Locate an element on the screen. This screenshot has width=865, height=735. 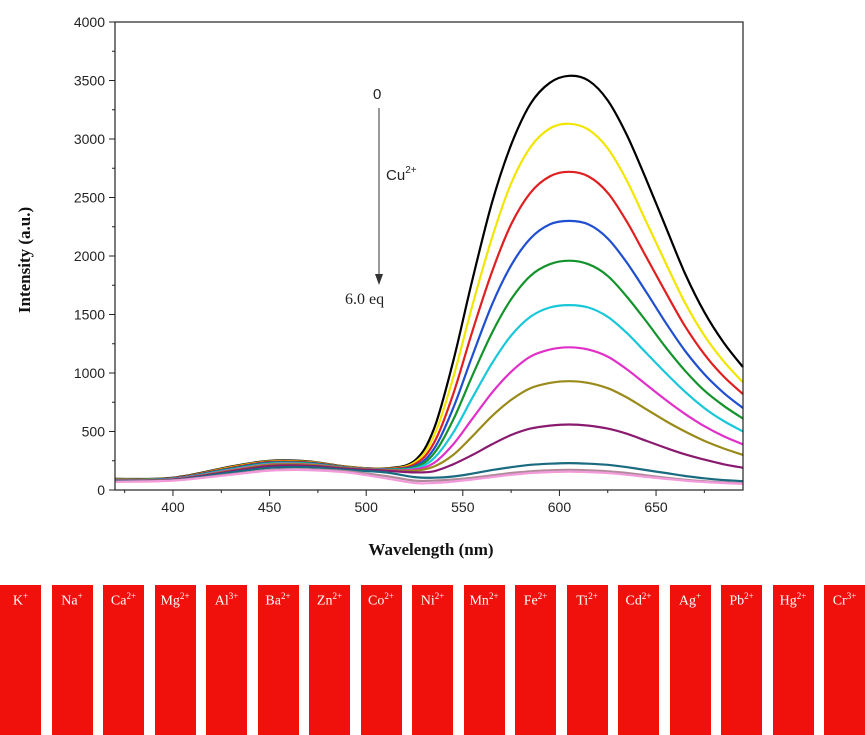
annotation-cu-base: Cu is located at coordinates (395, 175).